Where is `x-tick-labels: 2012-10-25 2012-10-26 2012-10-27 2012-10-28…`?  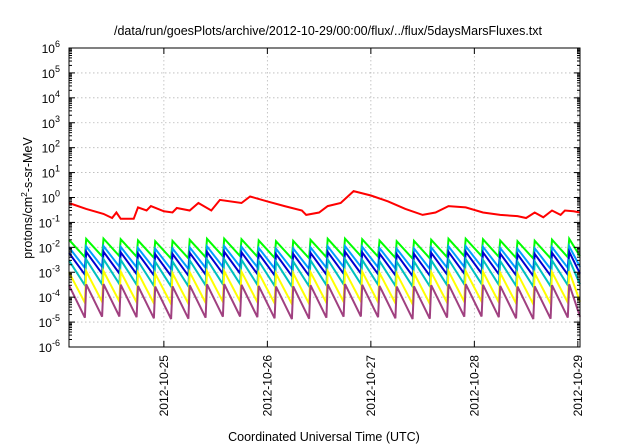 x-tick-labels: 2012-10-25 2012-10-26 2012-10-27 2012-10-28… is located at coordinates (371, 386).